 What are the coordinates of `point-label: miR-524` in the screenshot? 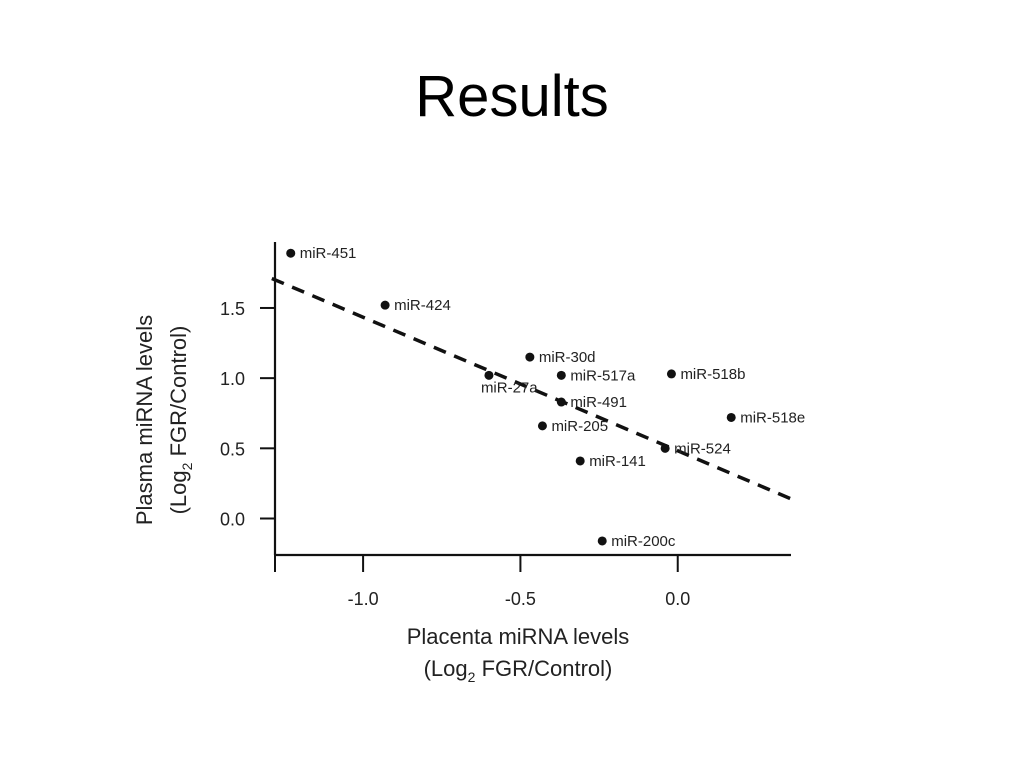 It's located at (702, 448).